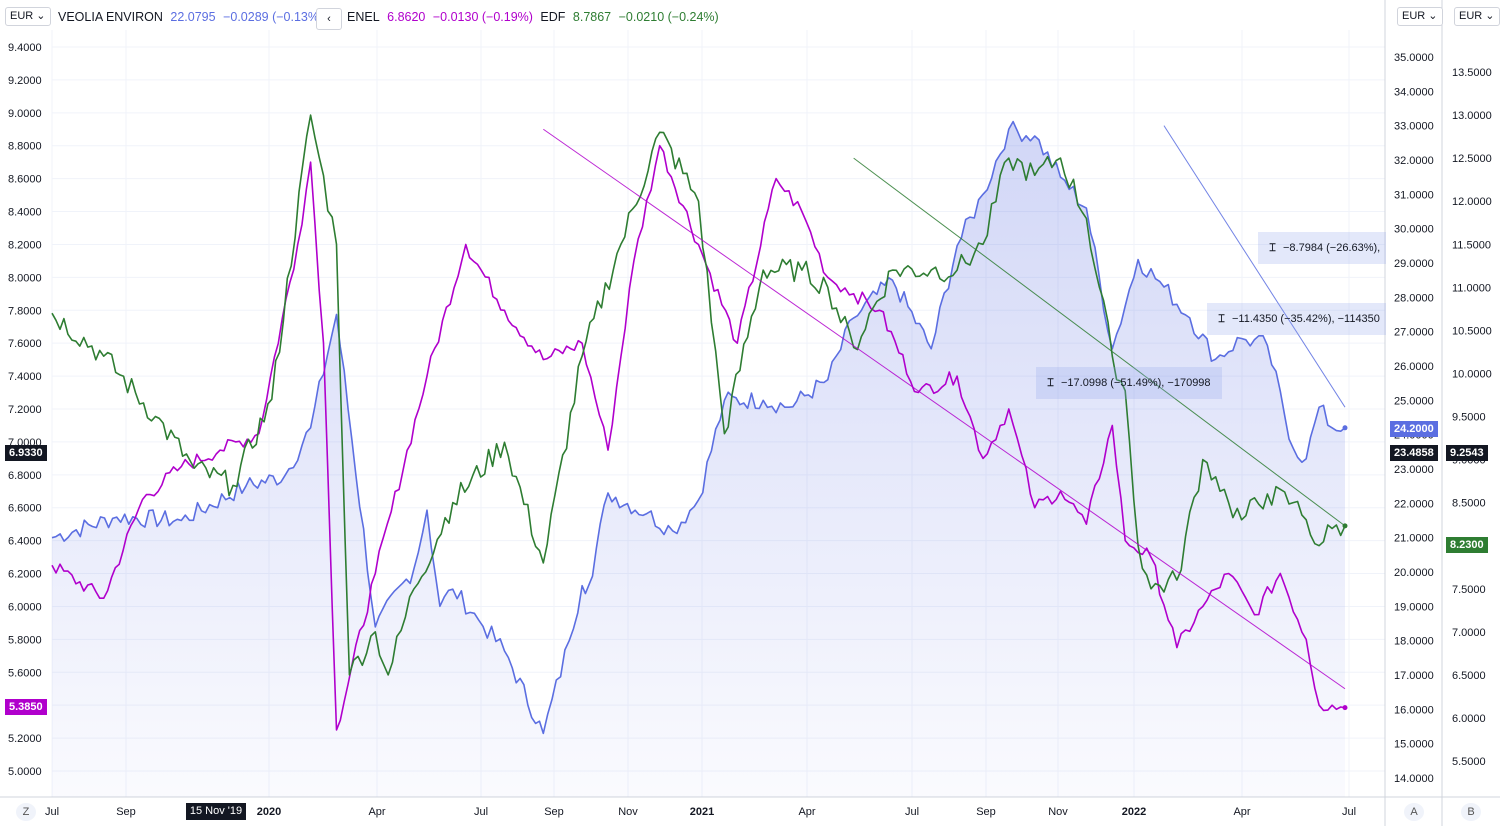  What do you see at coordinates (25, 245) in the screenshot?
I see `left-axis-tick: 8.2000` at bounding box center [25, 245].